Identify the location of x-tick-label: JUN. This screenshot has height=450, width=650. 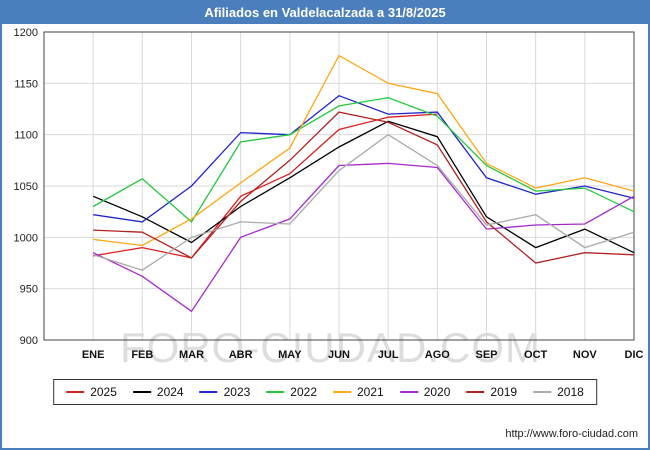
(339, 355).